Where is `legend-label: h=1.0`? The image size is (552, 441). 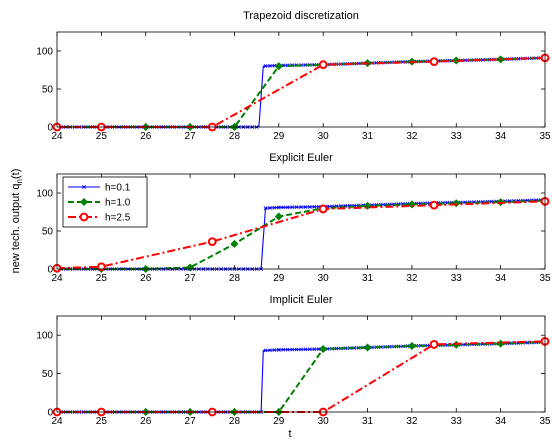
legend-label: h=1.0 is located at coordinates (118, 203).